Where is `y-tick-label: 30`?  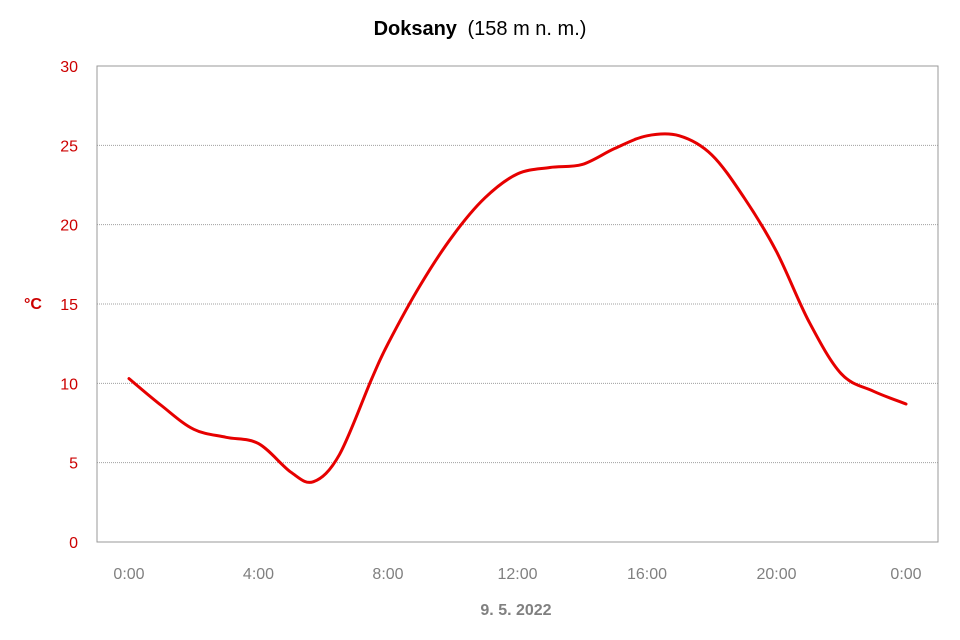
y-tick-label: 30 is located at coordinates (69, 67).